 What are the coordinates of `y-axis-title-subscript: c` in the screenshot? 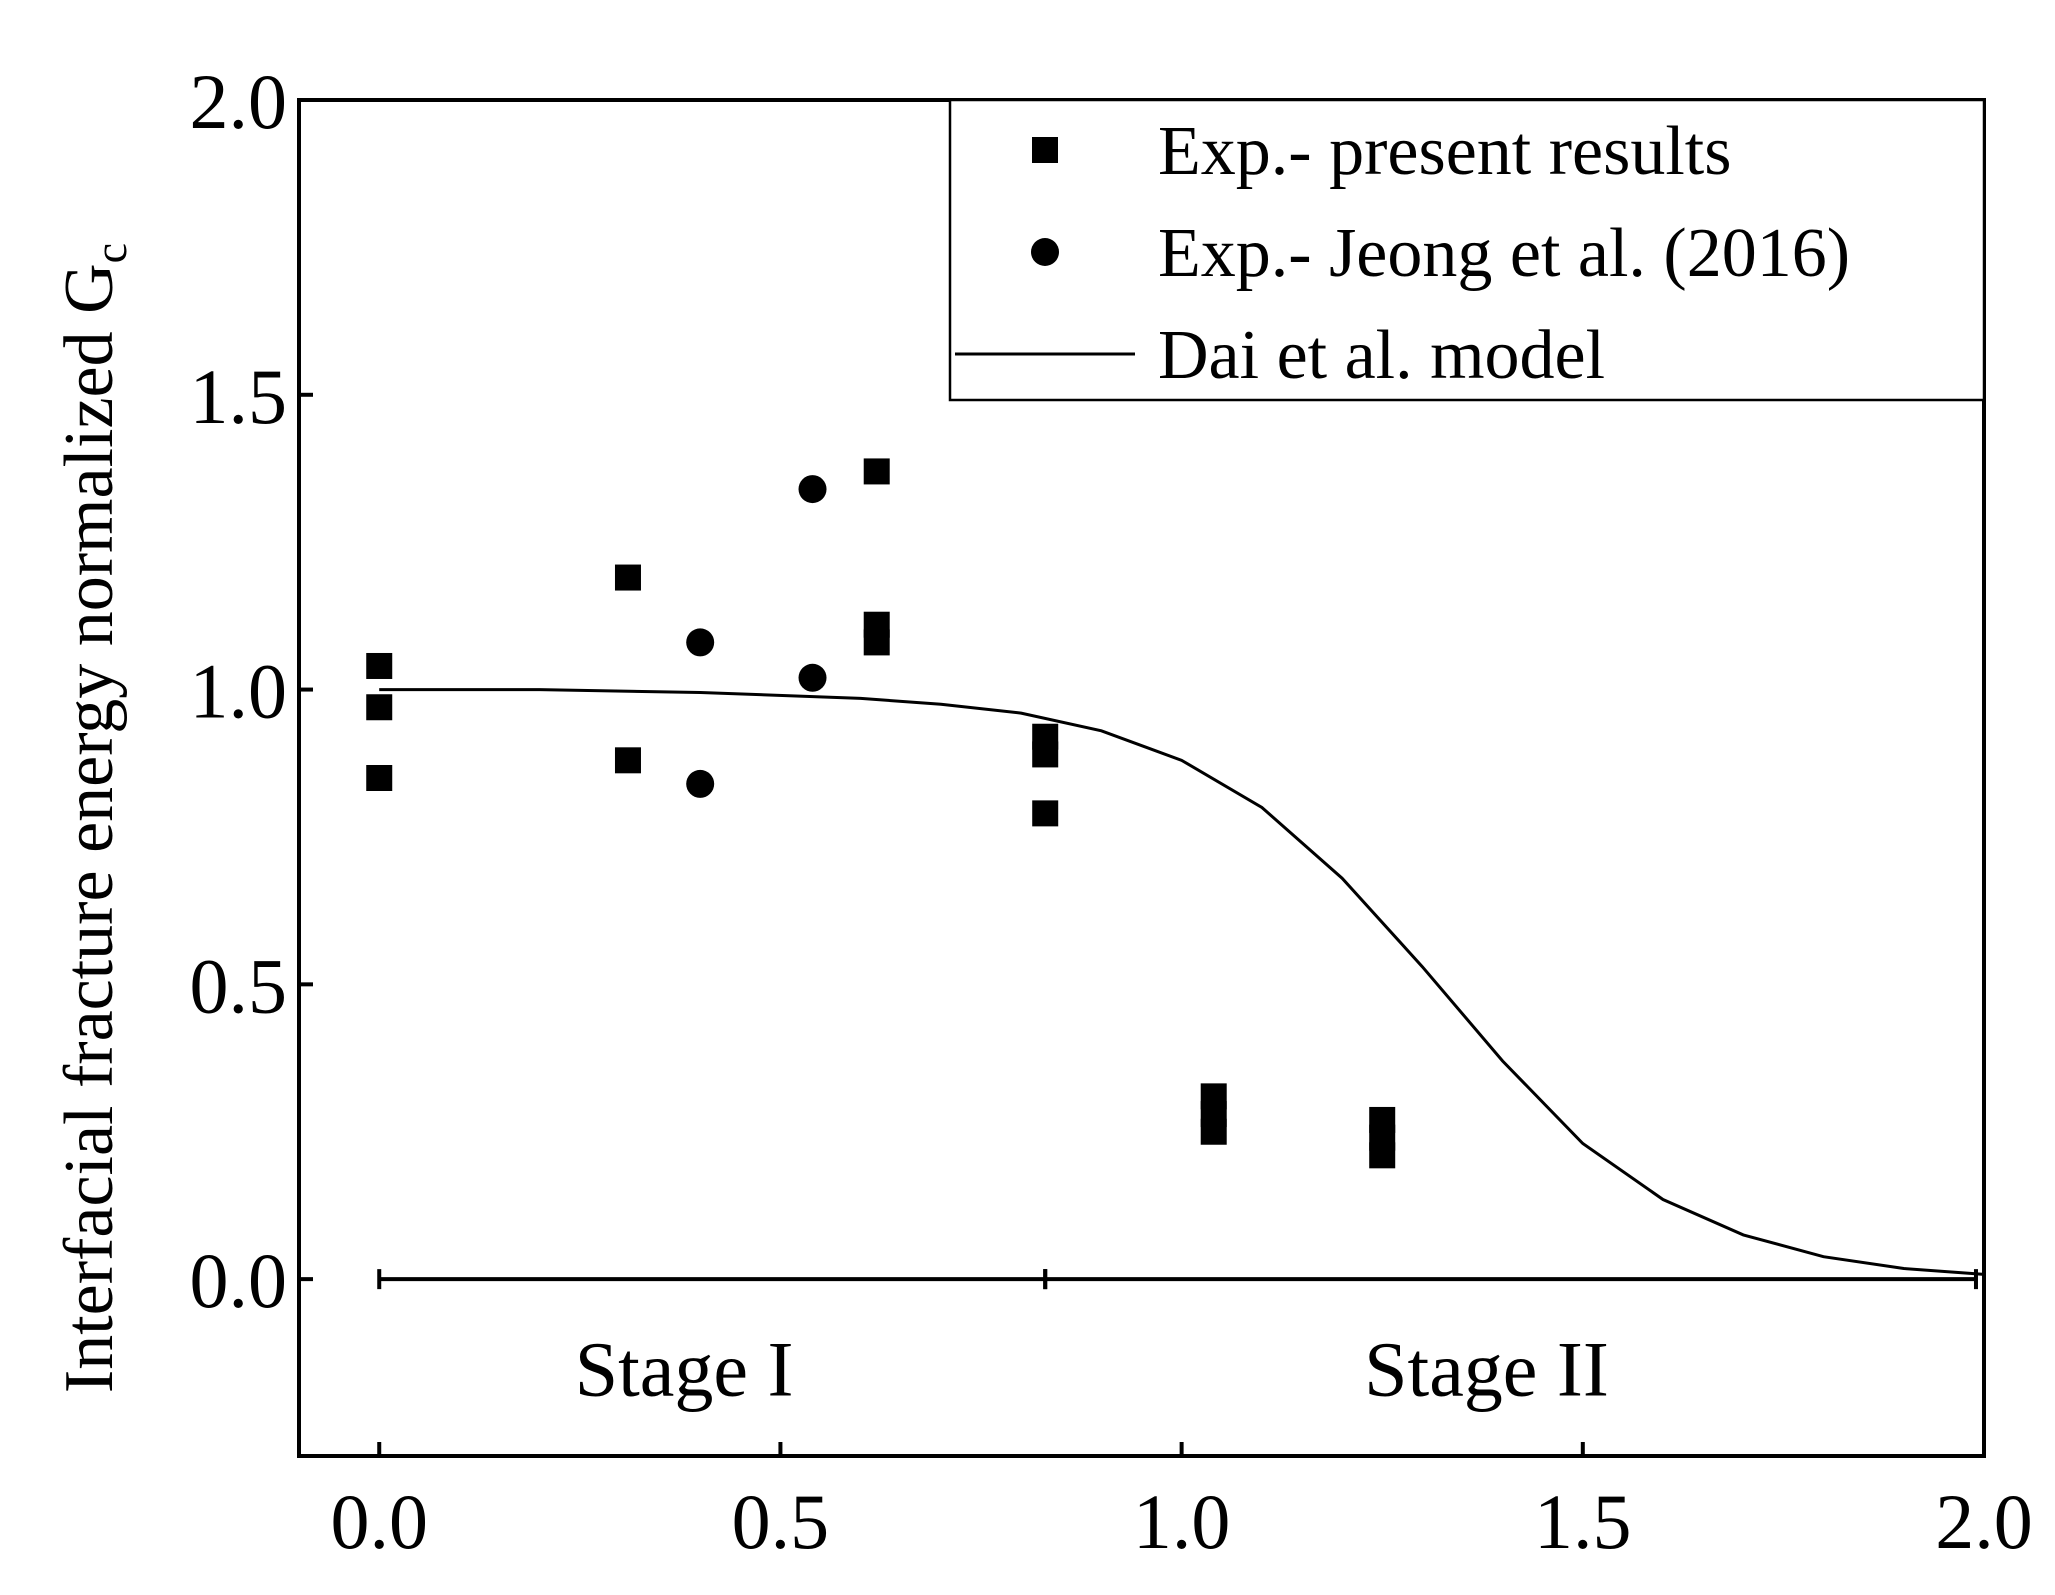 It's located at (110, 253).